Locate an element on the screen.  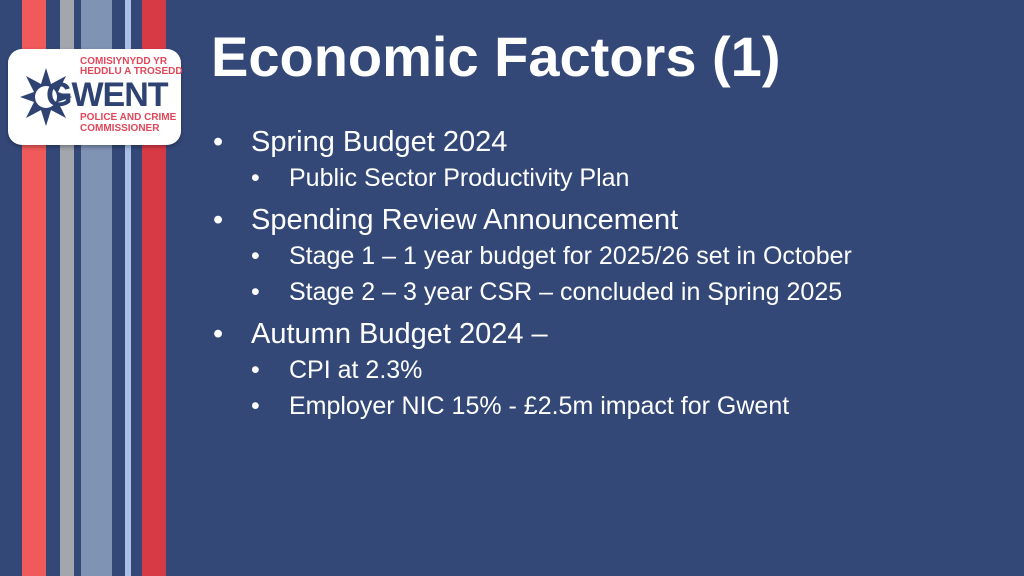
logo-name: GWENT is located at coordinates (107, 95).